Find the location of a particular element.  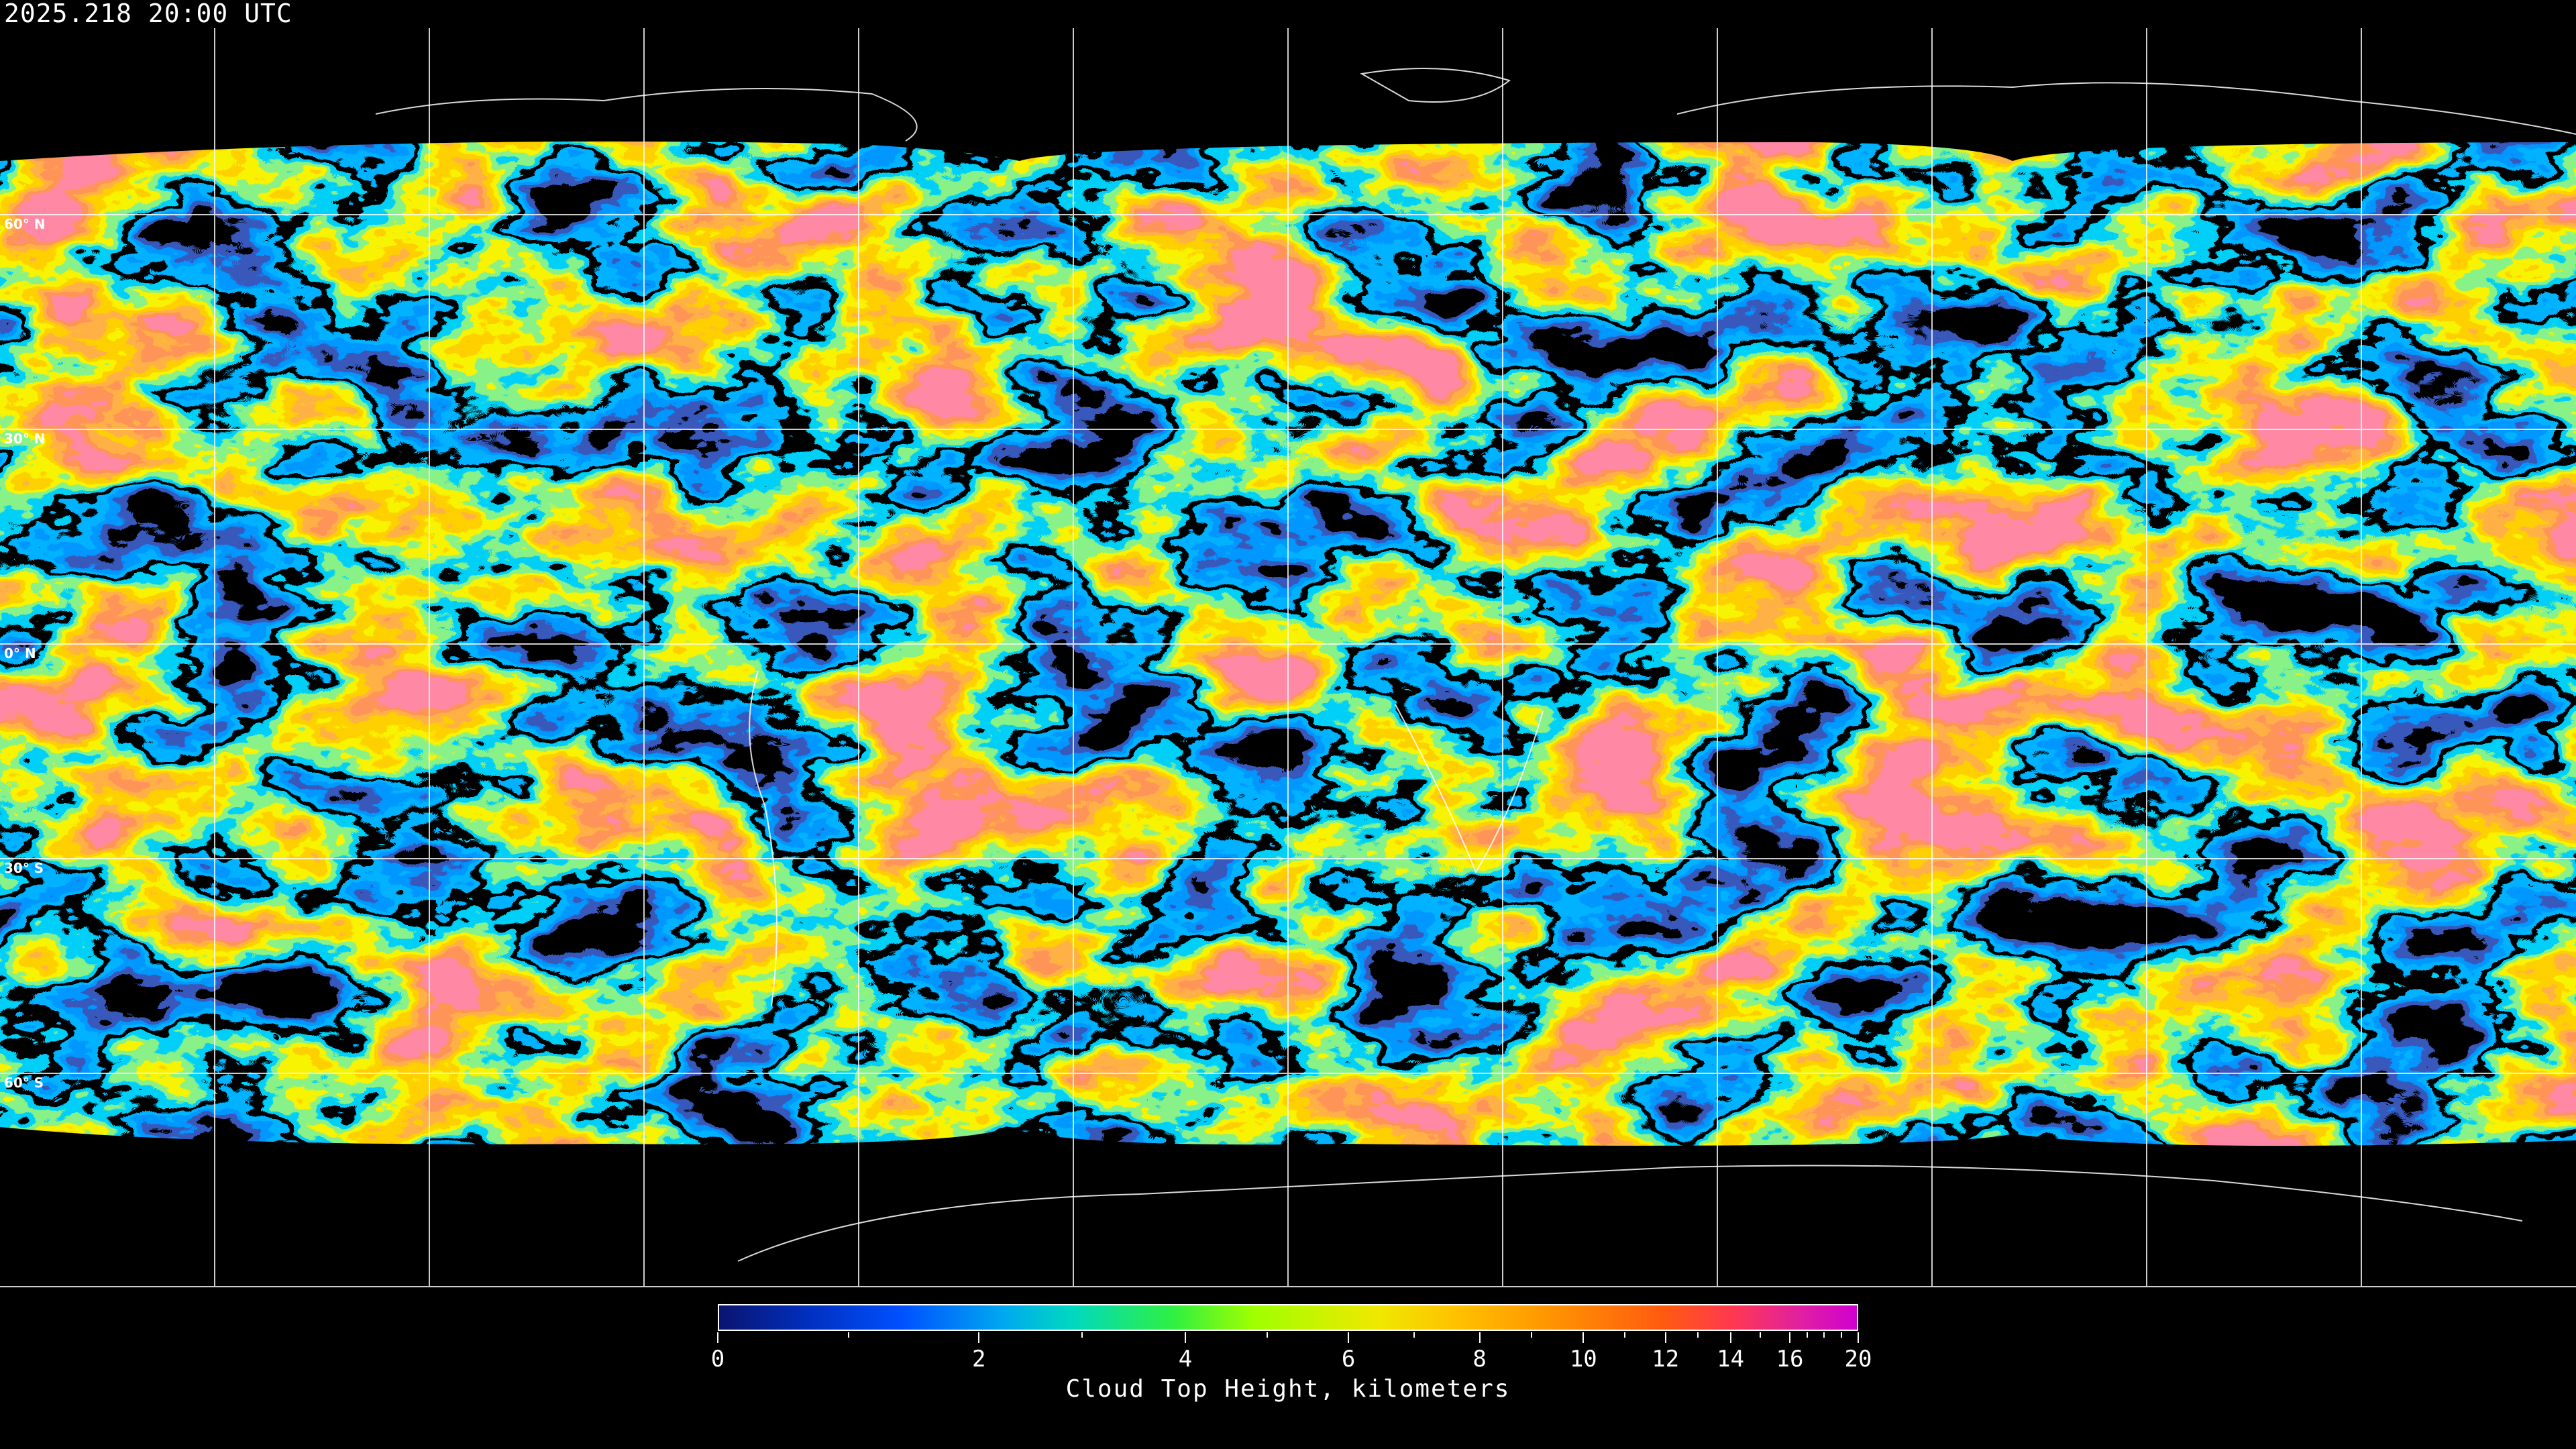

colorbar-tick-label: 6 is located at coordinates (1348, 1359).